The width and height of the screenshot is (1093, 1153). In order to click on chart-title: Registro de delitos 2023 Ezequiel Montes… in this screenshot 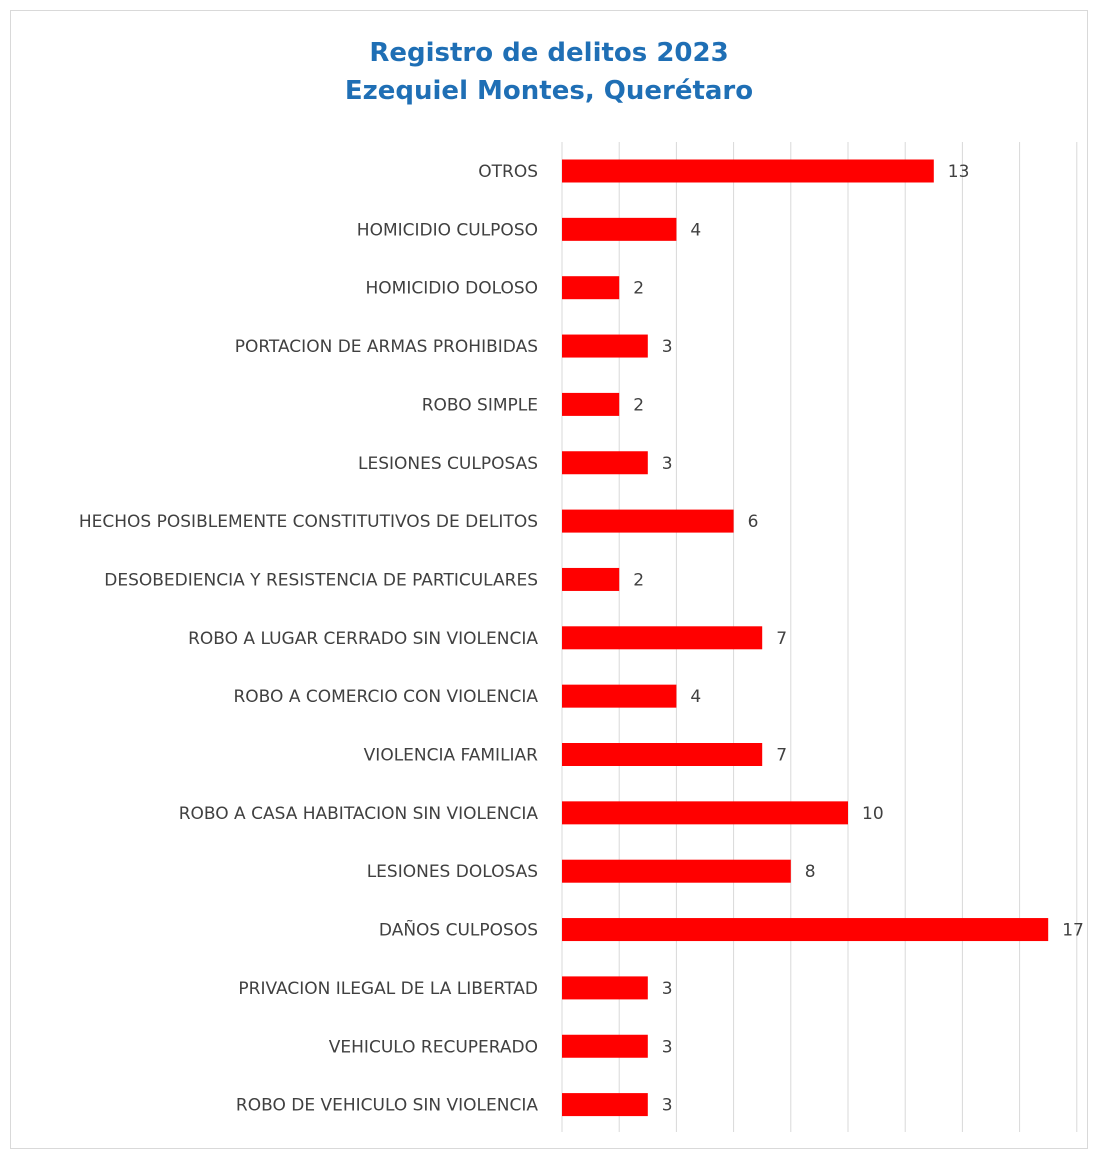, I will do `click(549, 72)`.